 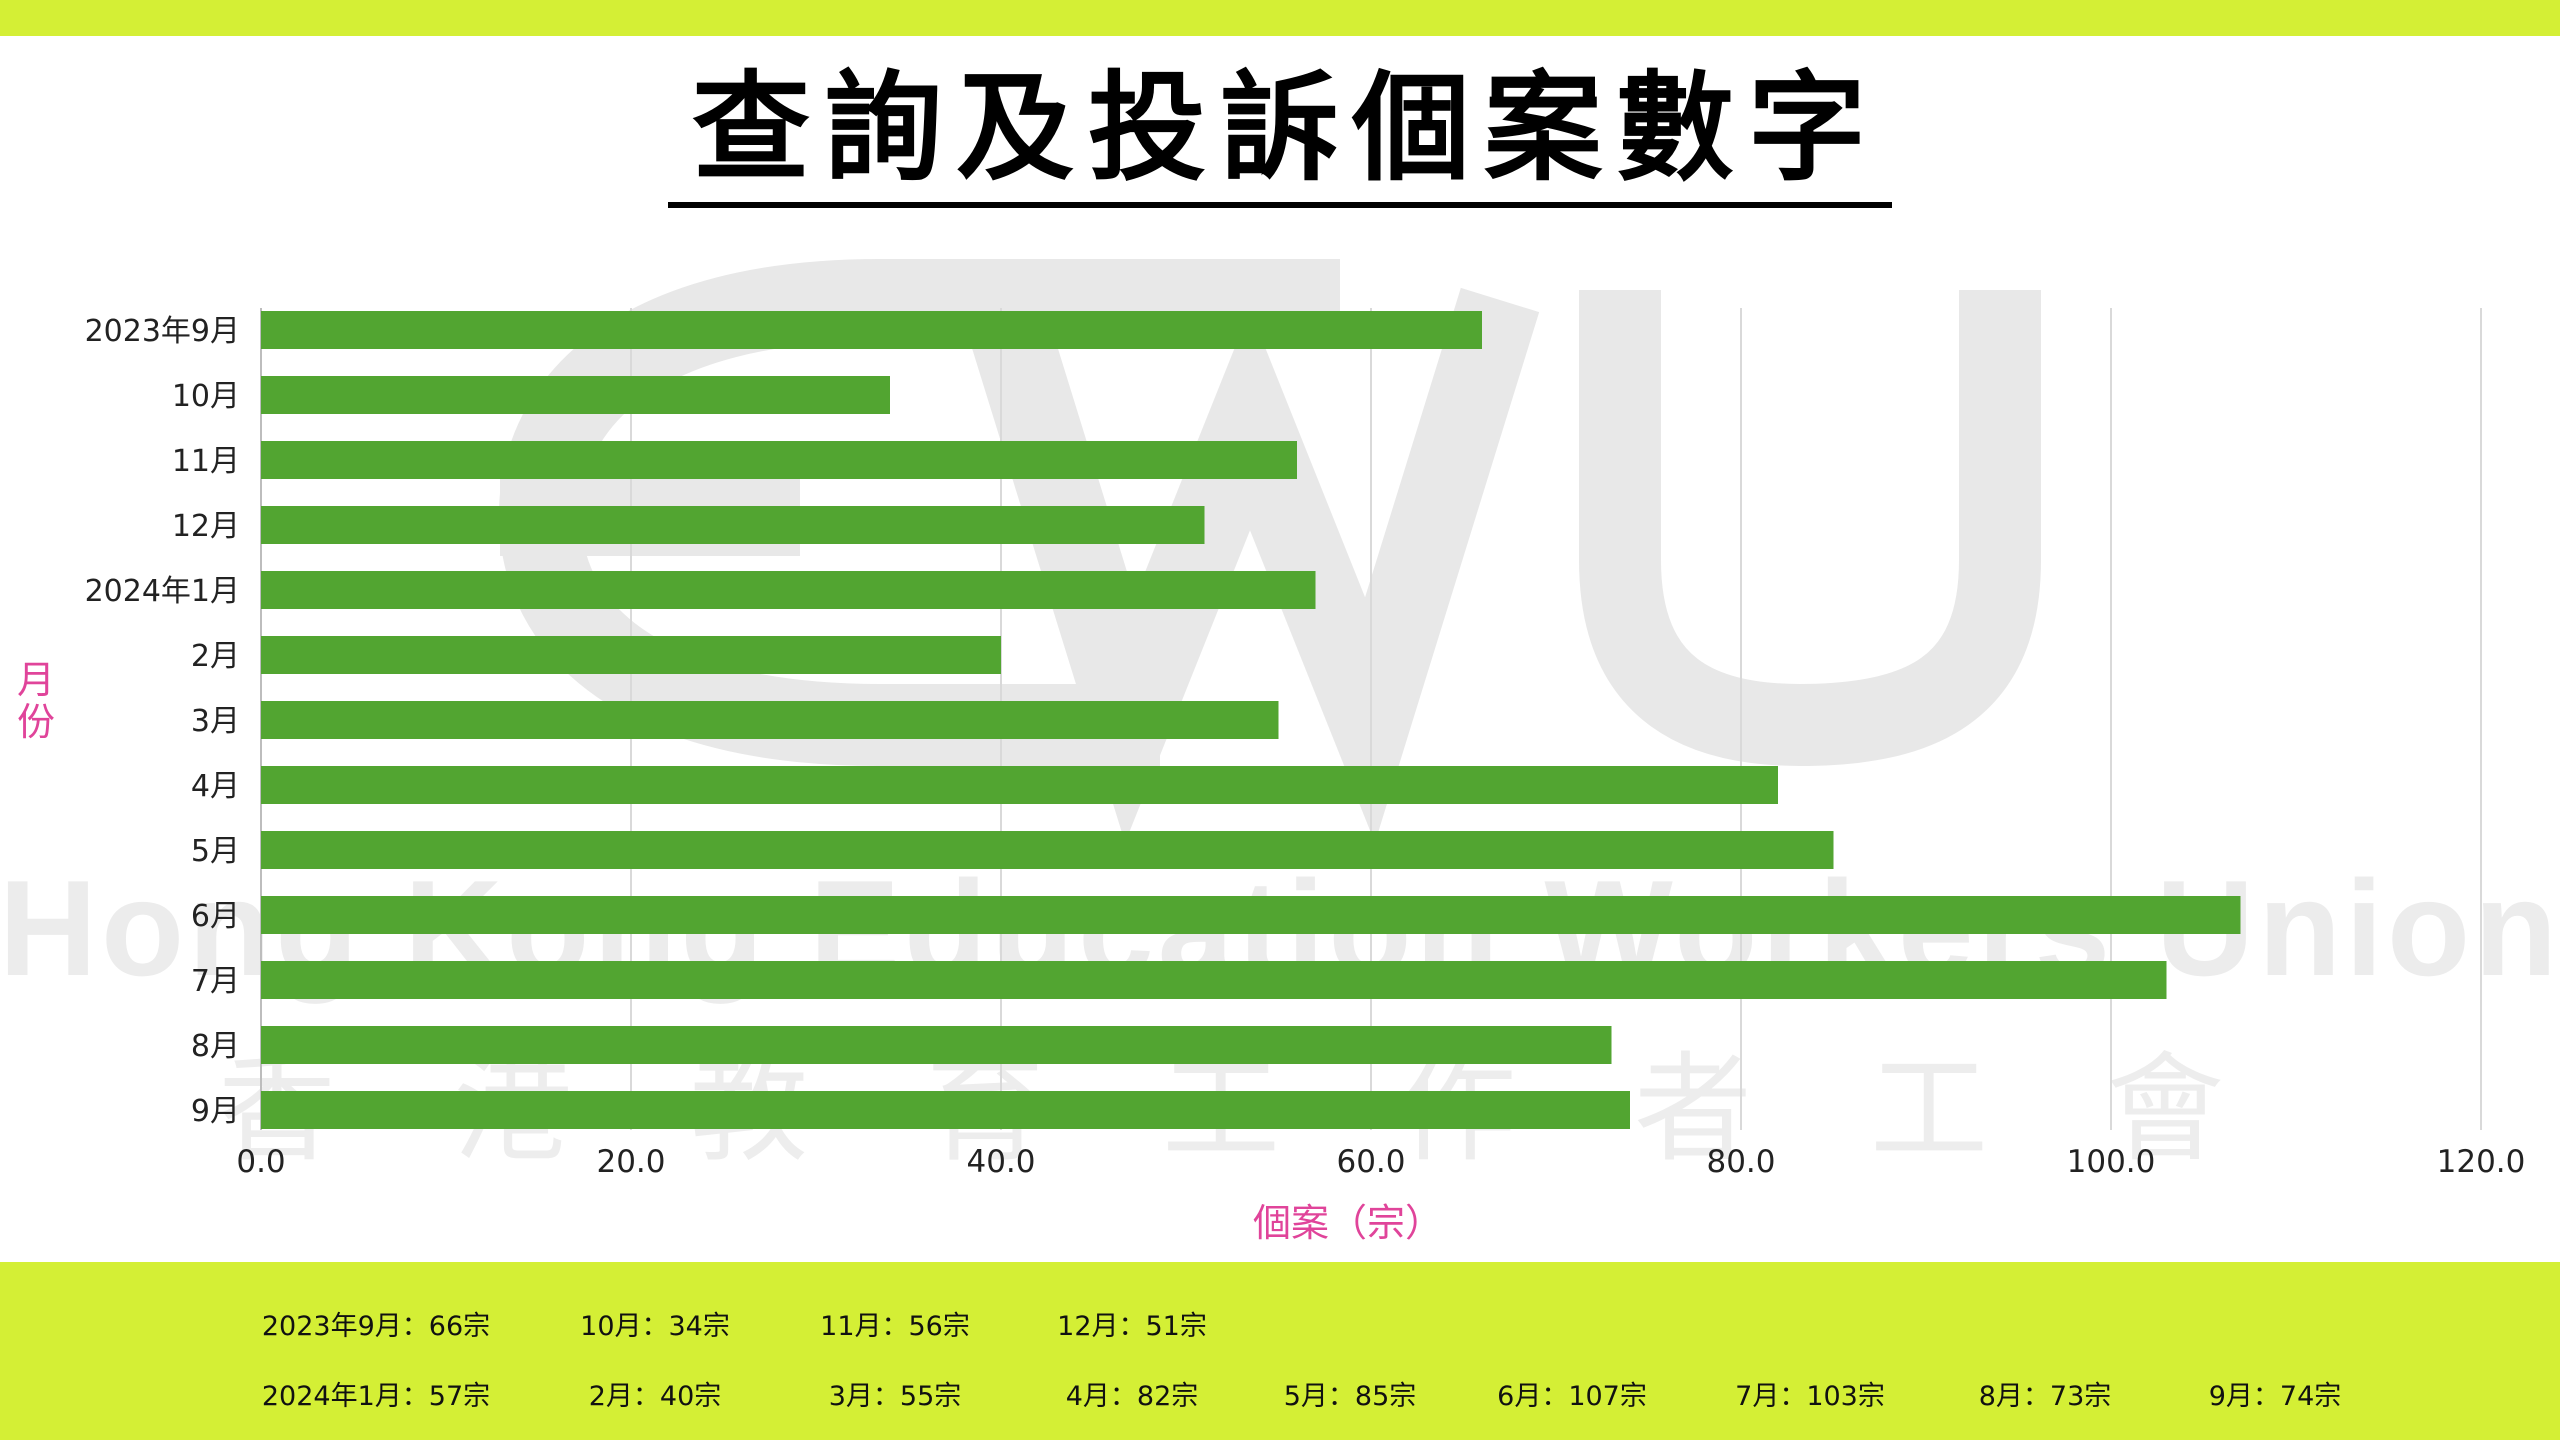 What do you see at coordinates (630, 1162) in the screenshot?
I see `x-tick-label: 20.0` at bounding box center [630, 1162].